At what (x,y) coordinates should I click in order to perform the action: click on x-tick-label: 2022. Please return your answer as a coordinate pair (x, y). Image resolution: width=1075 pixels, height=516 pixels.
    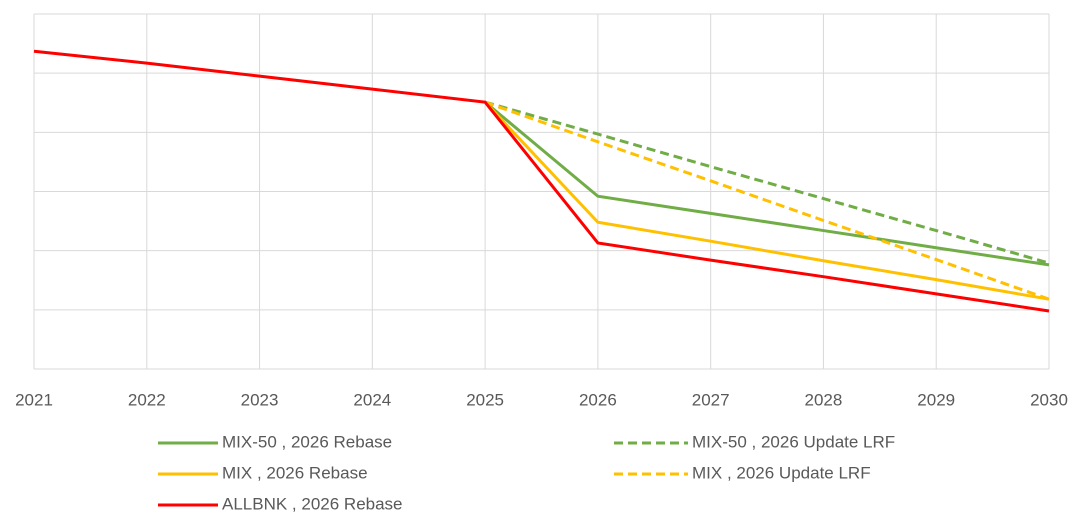
    Looking at the image, I should click on (147, 399).